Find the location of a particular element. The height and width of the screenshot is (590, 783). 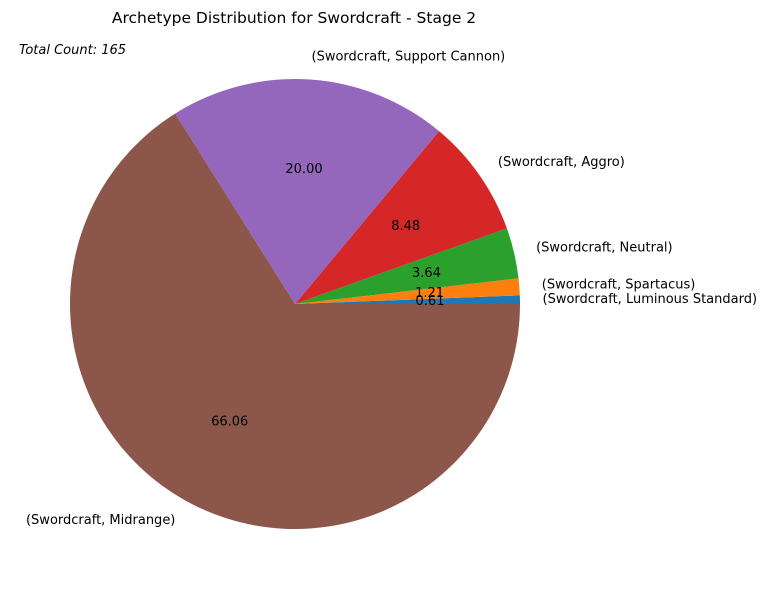

slice-percent-swordcraft-luminous-standard: 0.61 is located at coordinates (430, 301).